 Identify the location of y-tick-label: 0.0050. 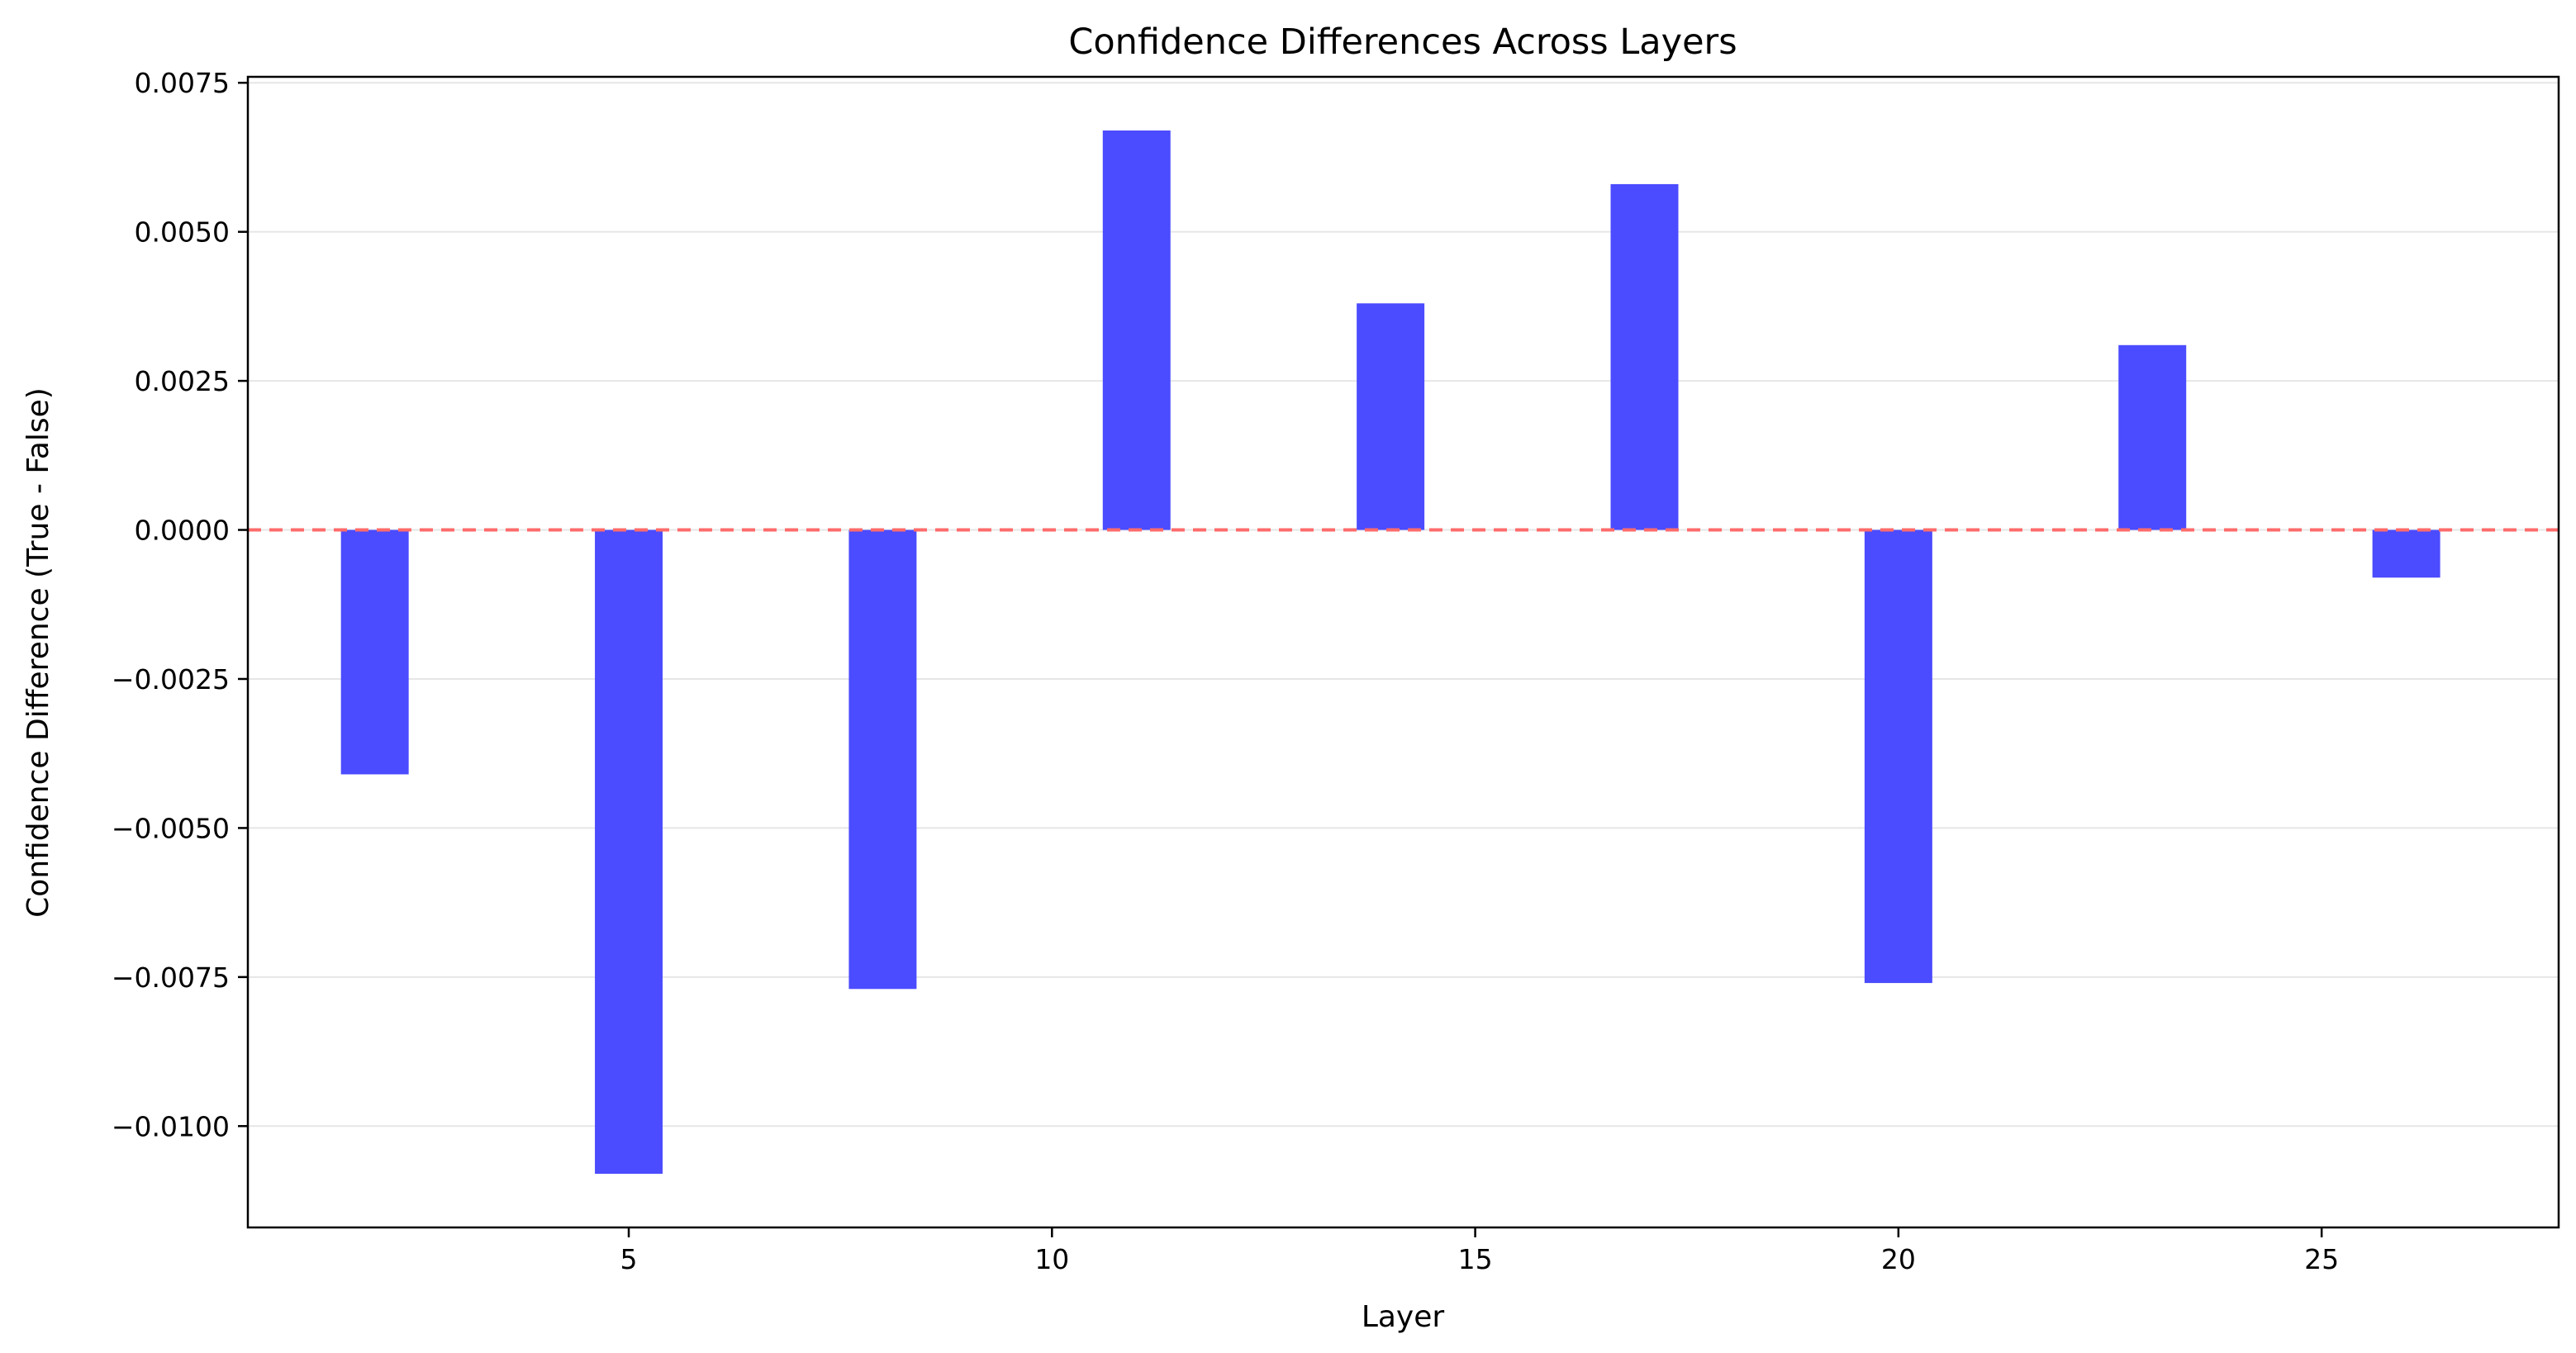
(182, 232).